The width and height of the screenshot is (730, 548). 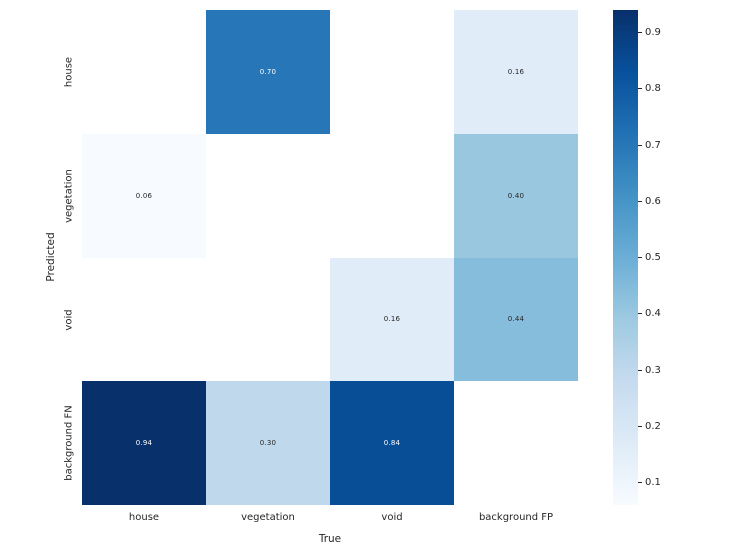 What do you see at coordinates (653, 426) in the screenshot?
I see `colorbar-tick-label: 0.2` at bounding box center [653, 426].